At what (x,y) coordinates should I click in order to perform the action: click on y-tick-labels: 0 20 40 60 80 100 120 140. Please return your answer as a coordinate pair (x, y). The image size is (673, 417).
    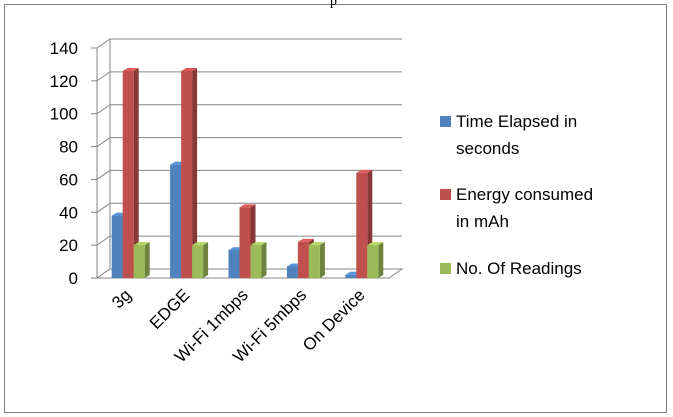
    Looking at the image, I should click on (64, 163).